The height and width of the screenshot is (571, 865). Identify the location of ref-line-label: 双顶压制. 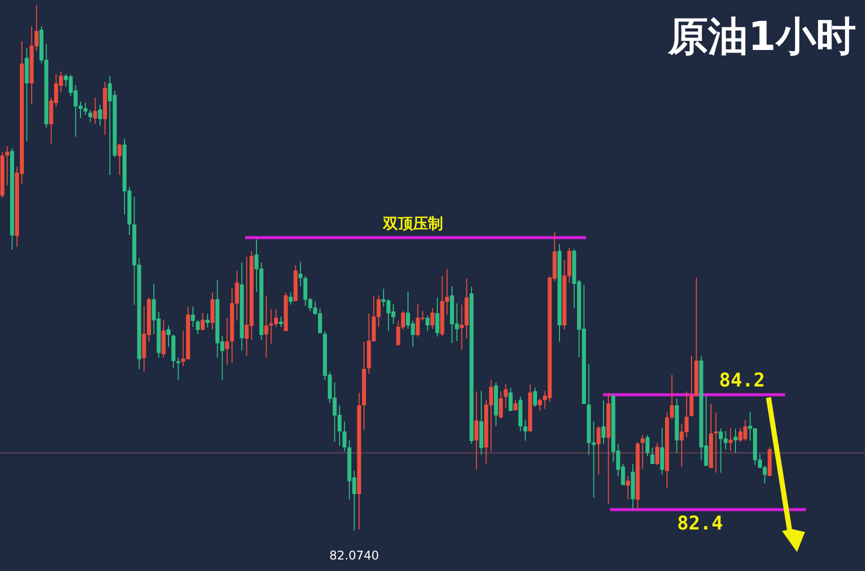
(412, 223).